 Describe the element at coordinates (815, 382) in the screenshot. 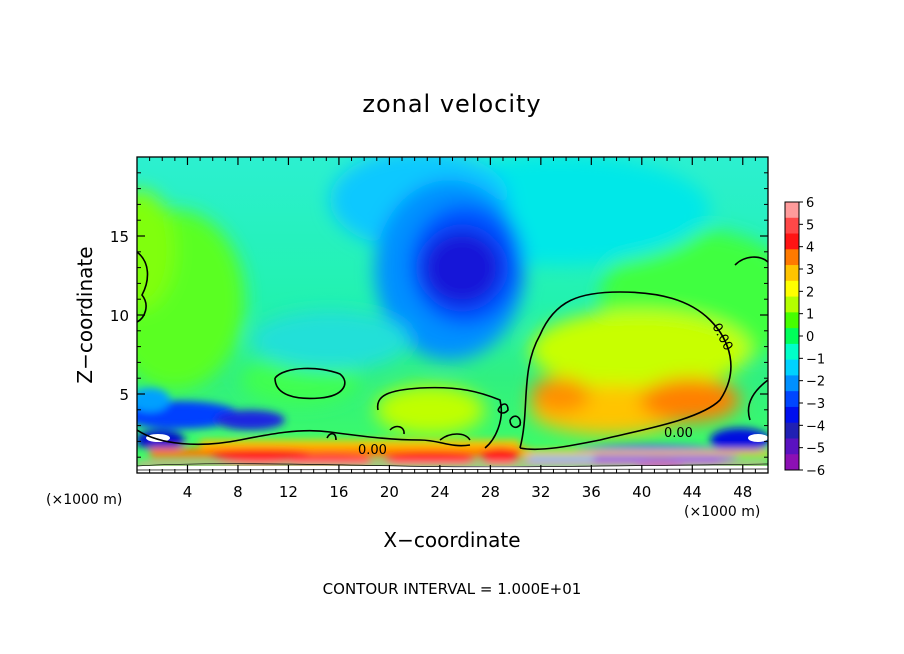

I see `colorbar-label: −2` at that location.